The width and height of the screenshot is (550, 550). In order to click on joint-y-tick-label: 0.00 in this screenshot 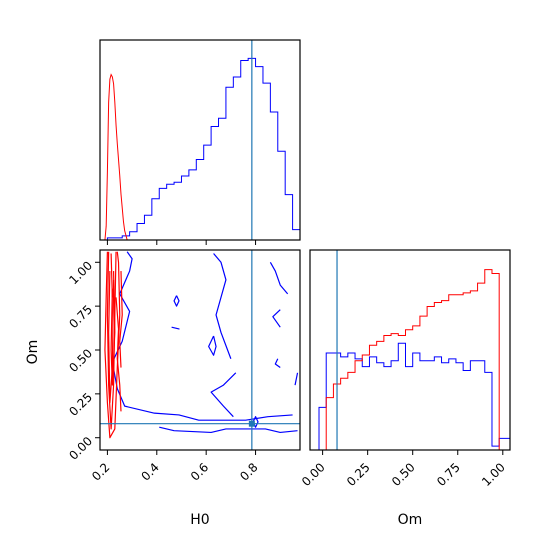, I will do `click(80, 448)`.